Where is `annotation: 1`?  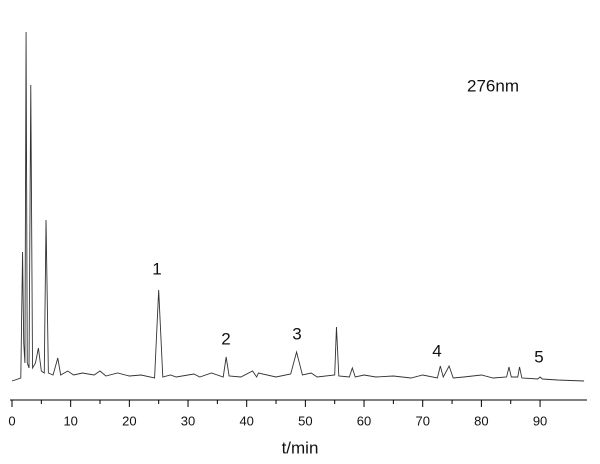
annotation: 1 is located at coordinates (156, 268).